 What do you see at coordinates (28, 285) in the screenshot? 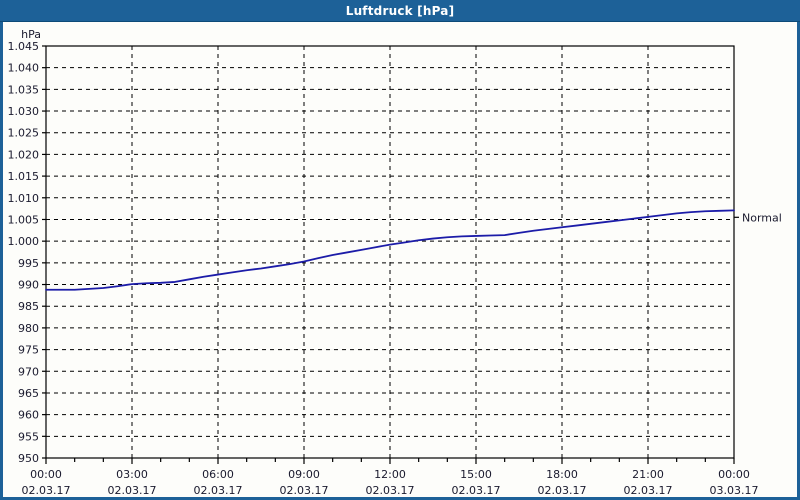
I see `y-axis-tick-label: 990` at bounding box center [28, 285].